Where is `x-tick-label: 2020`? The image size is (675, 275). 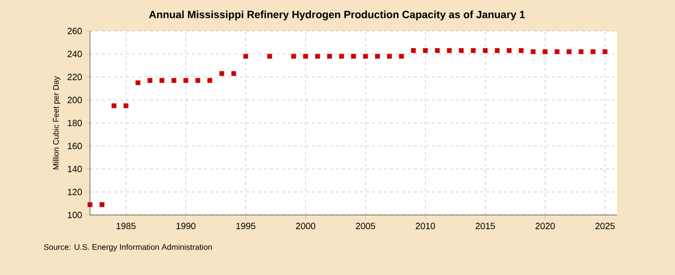
x-tick-label: 2020 is located at coordinates (545, 226).